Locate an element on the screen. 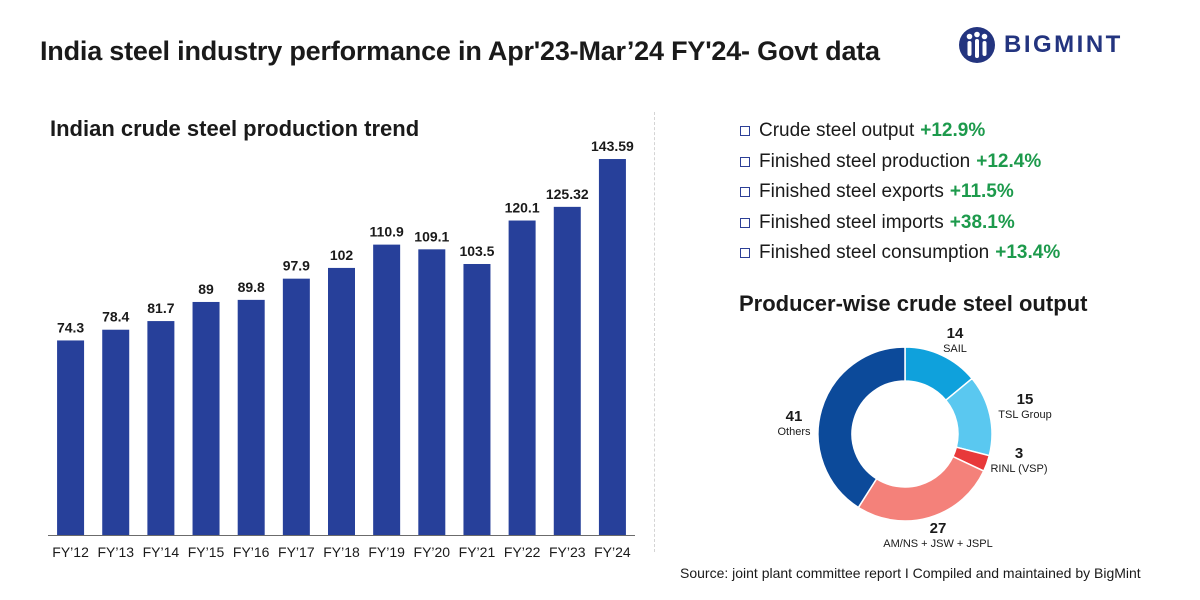 This screenshot has width=1200, height=600. slice-name-label: TSL Group is located at coordinates (1024, 415).